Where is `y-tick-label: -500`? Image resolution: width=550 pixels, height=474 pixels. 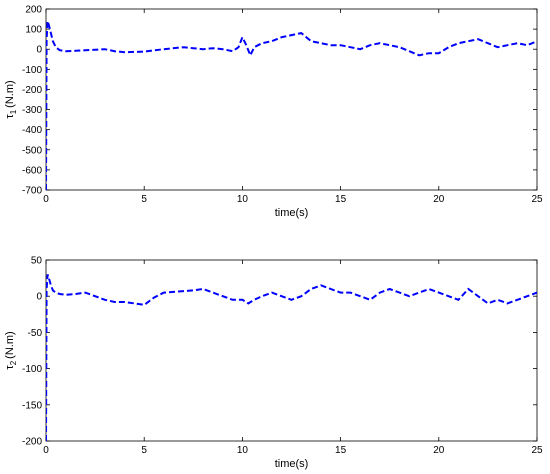
y-tick-label: -500 is located at coordinates (32, 150).